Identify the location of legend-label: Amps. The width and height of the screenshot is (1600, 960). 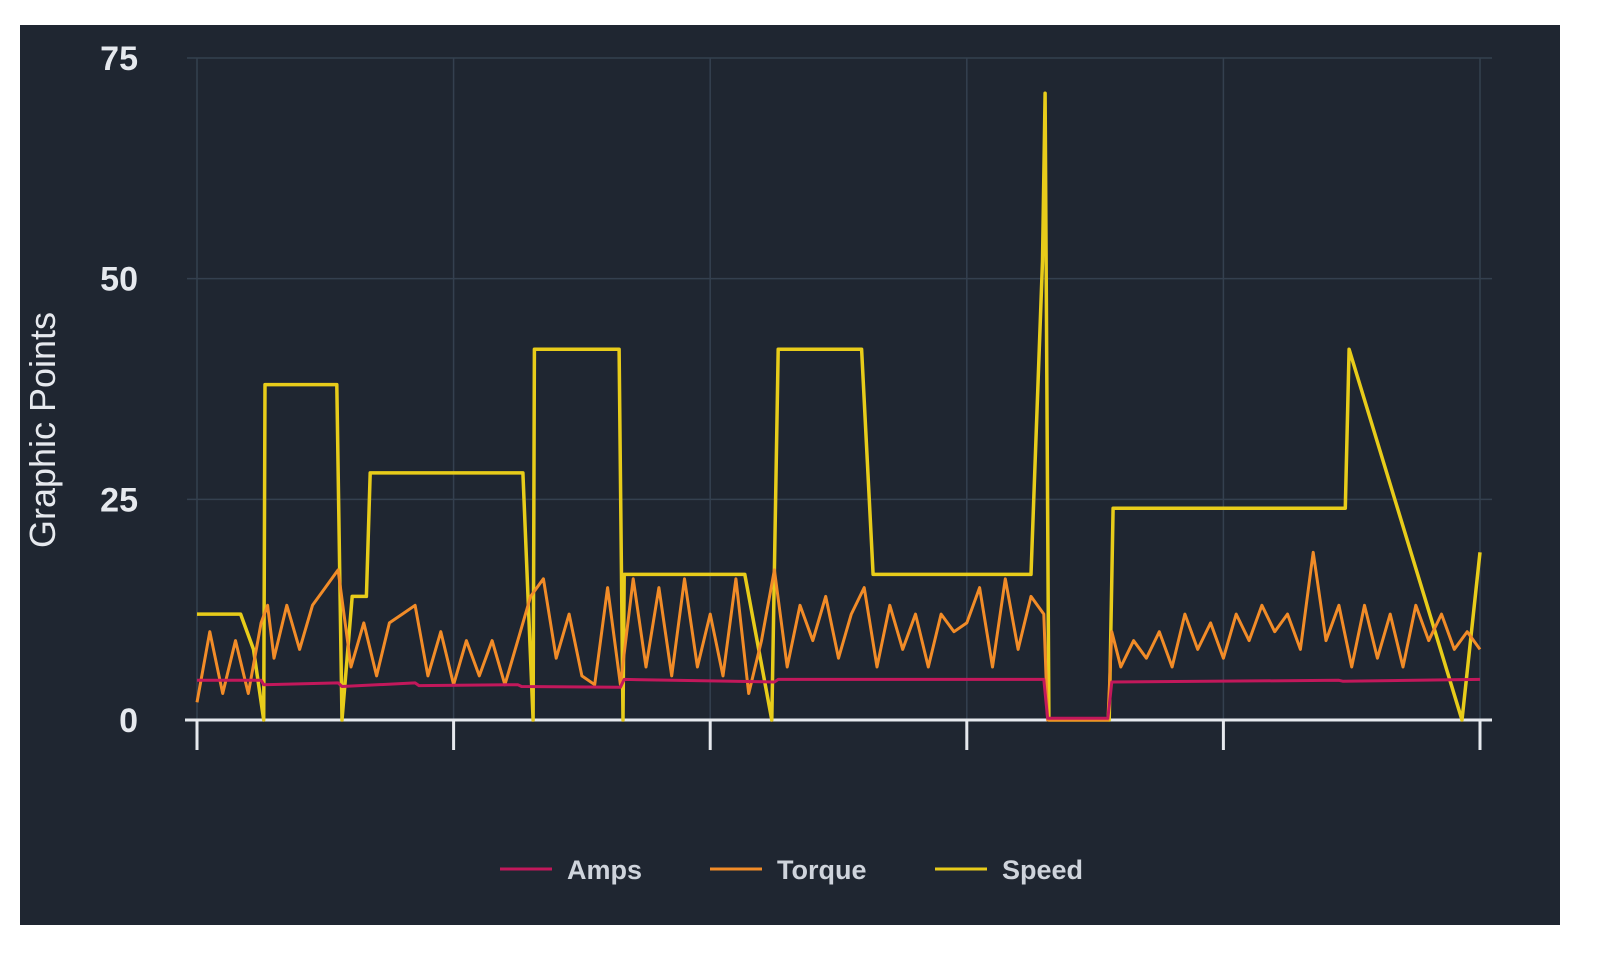
(604, 870).